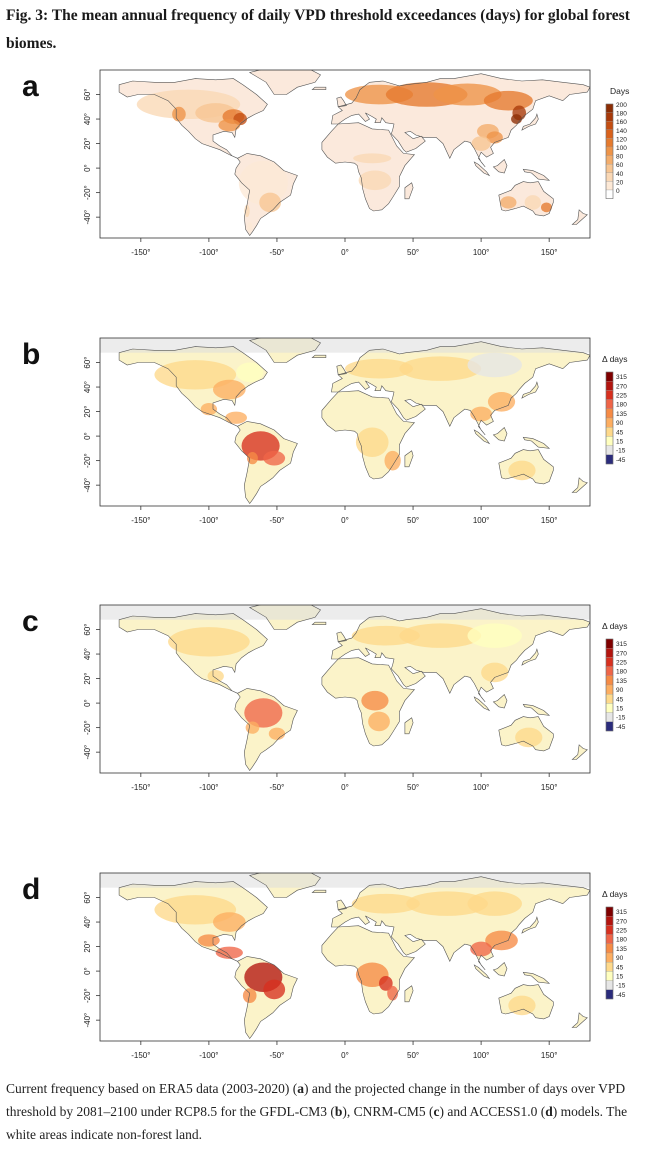 This screenshot has height=1153, width=655. Describe the element at coordinates (621, 912) in the screenshot. I see `legend-tick-label: 315` at that location.